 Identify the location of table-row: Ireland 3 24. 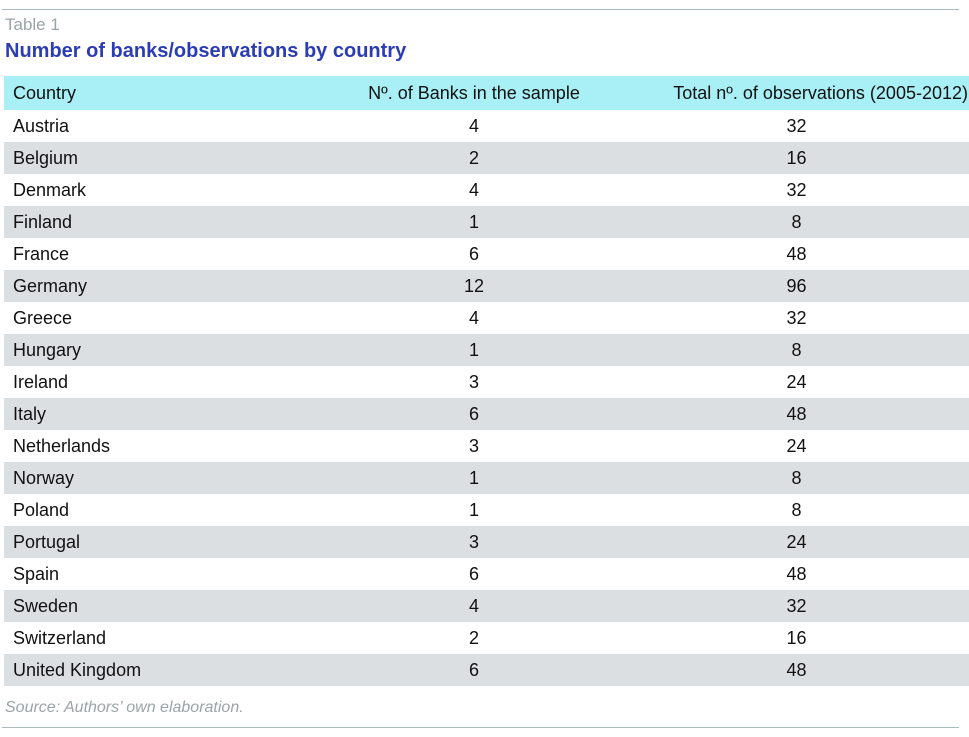
(486, 382).